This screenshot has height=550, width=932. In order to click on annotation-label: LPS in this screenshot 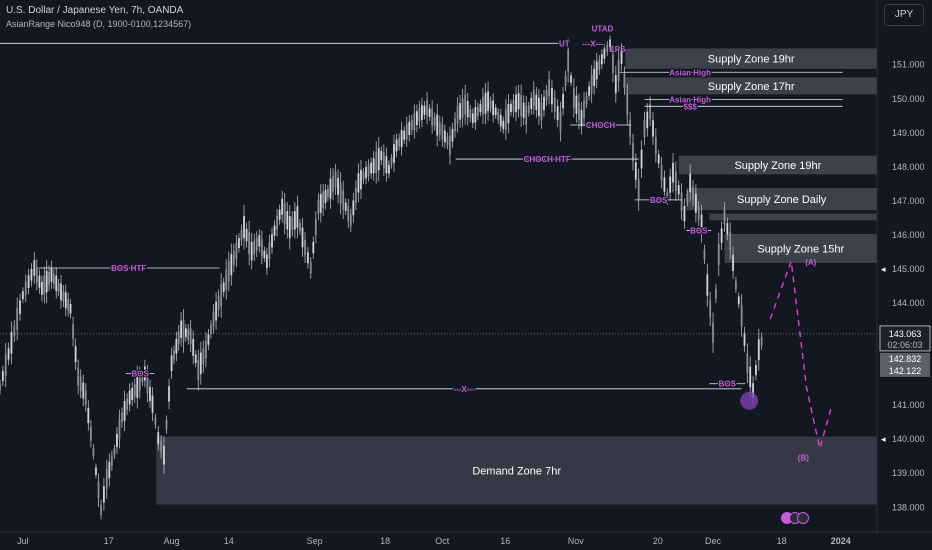, I will do `click(618, 49)`.